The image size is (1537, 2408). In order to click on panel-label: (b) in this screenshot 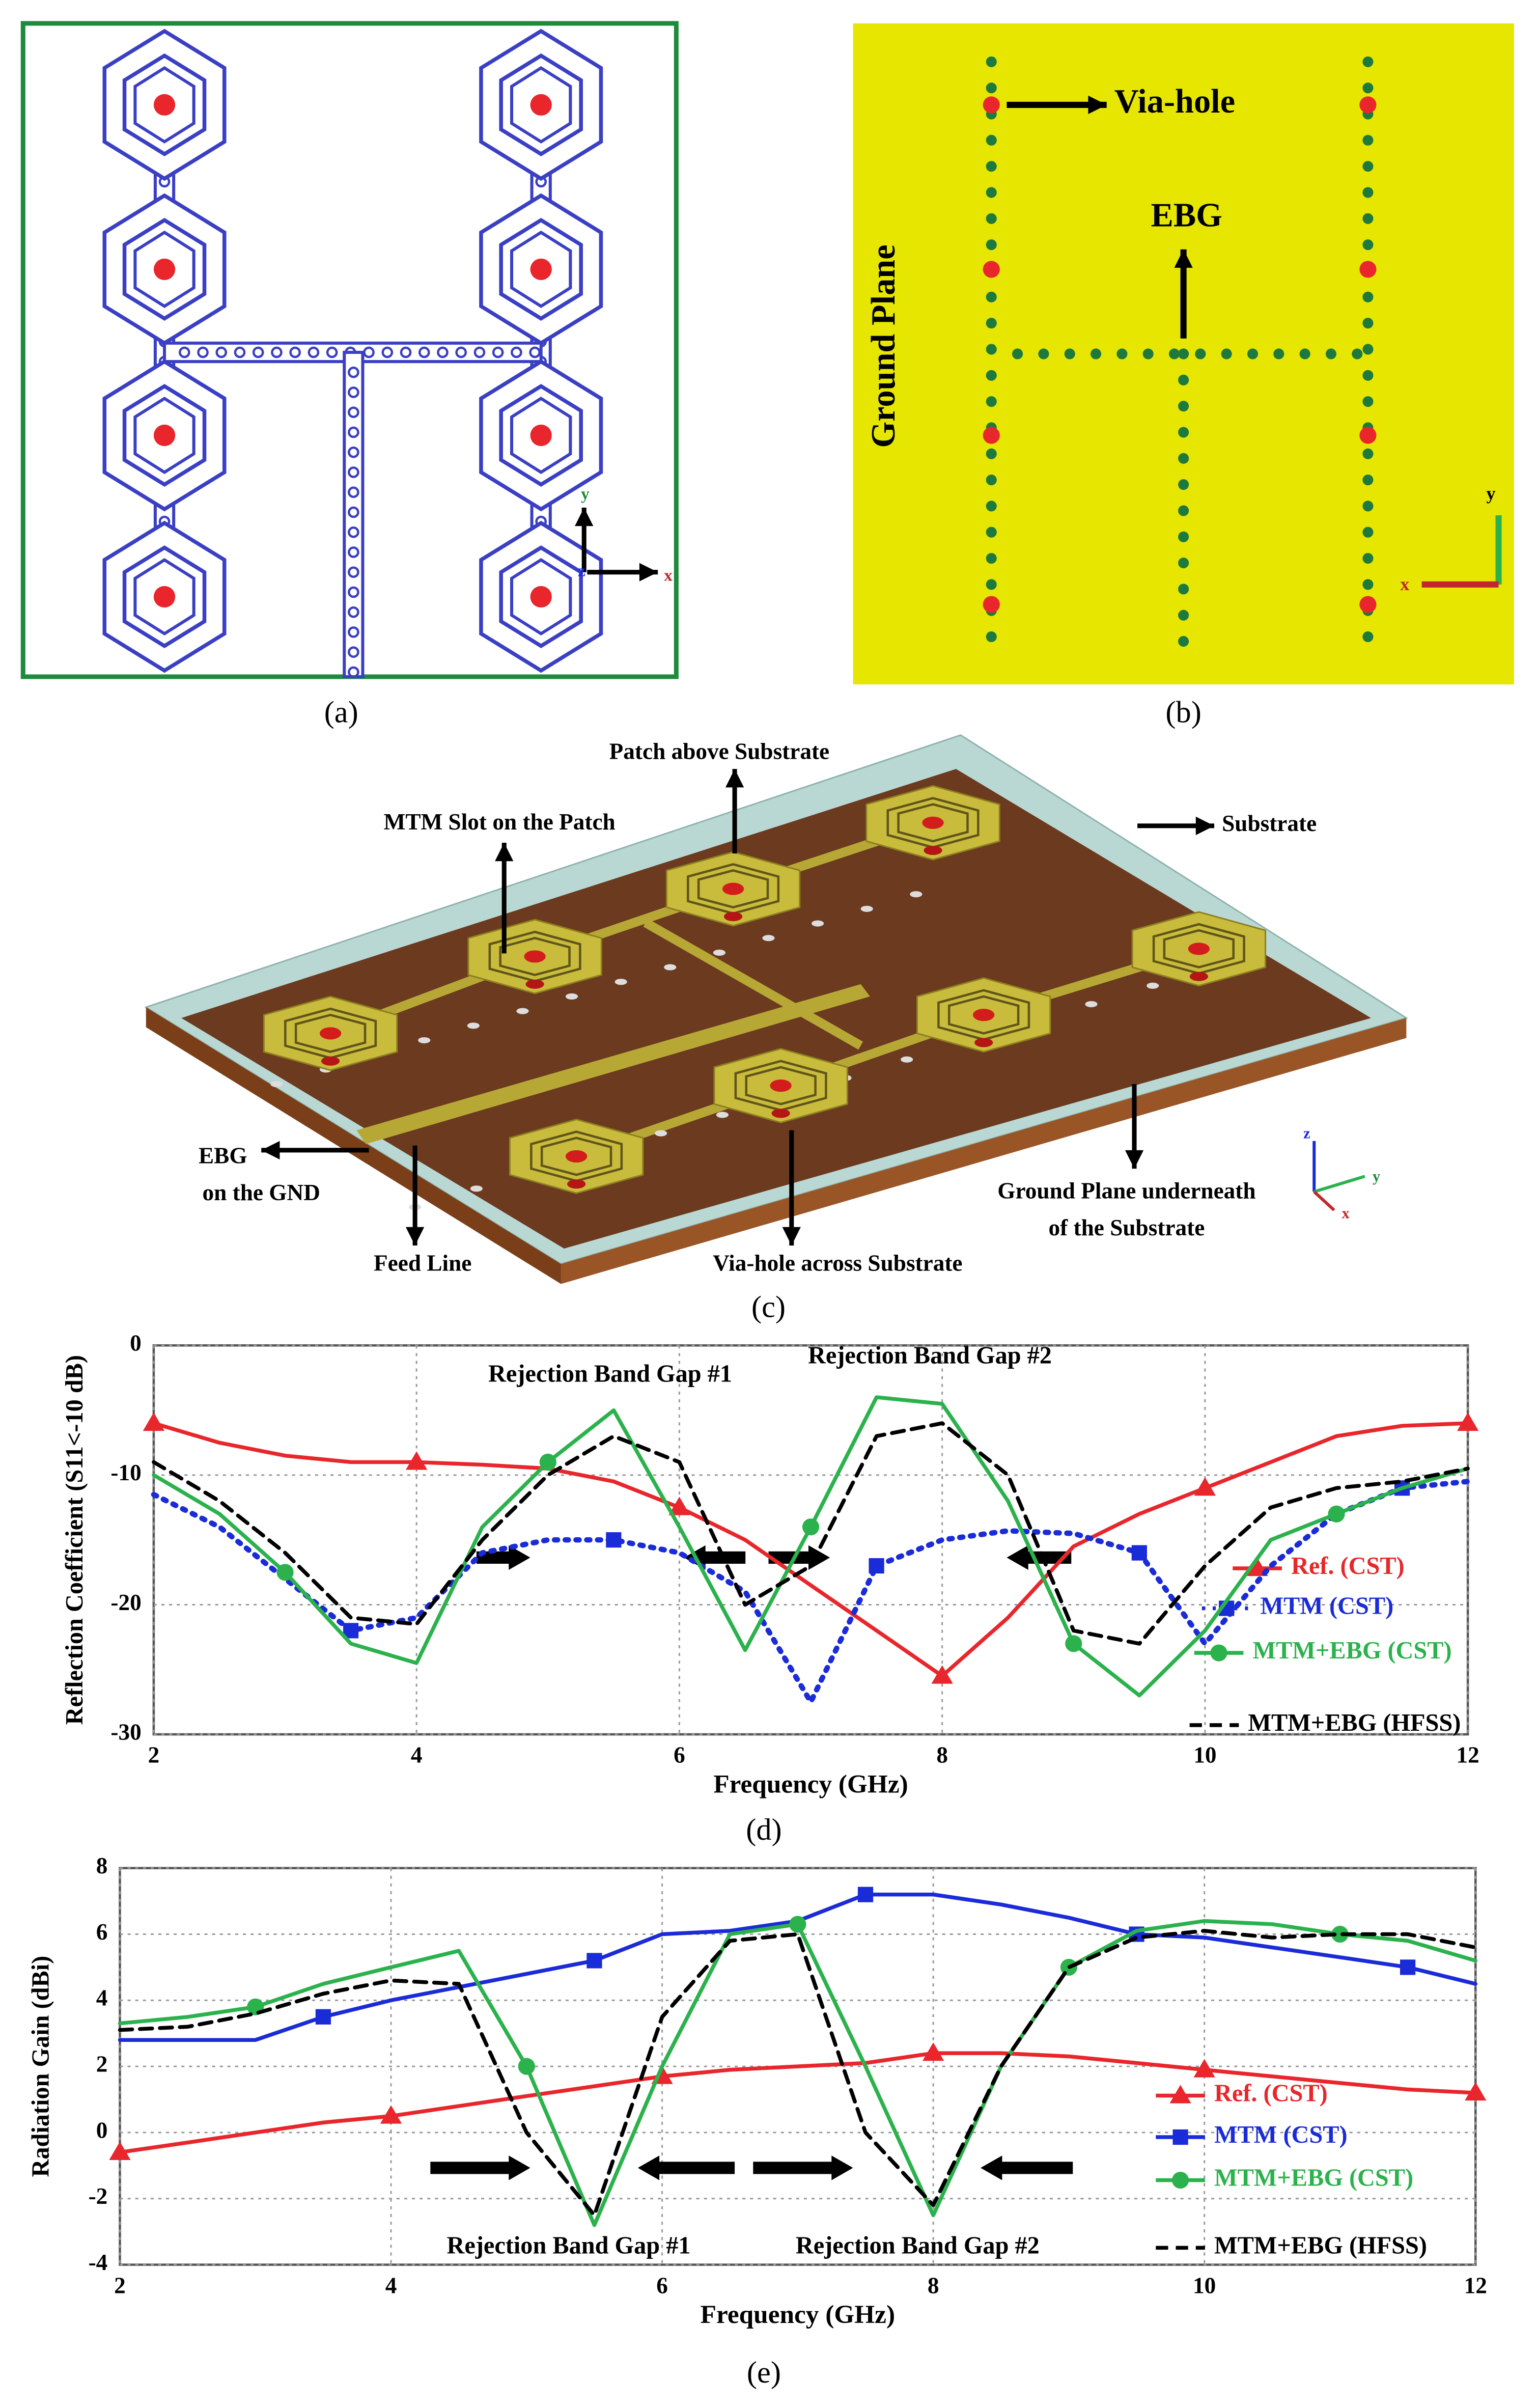, I will do `click(1183, 712)`.